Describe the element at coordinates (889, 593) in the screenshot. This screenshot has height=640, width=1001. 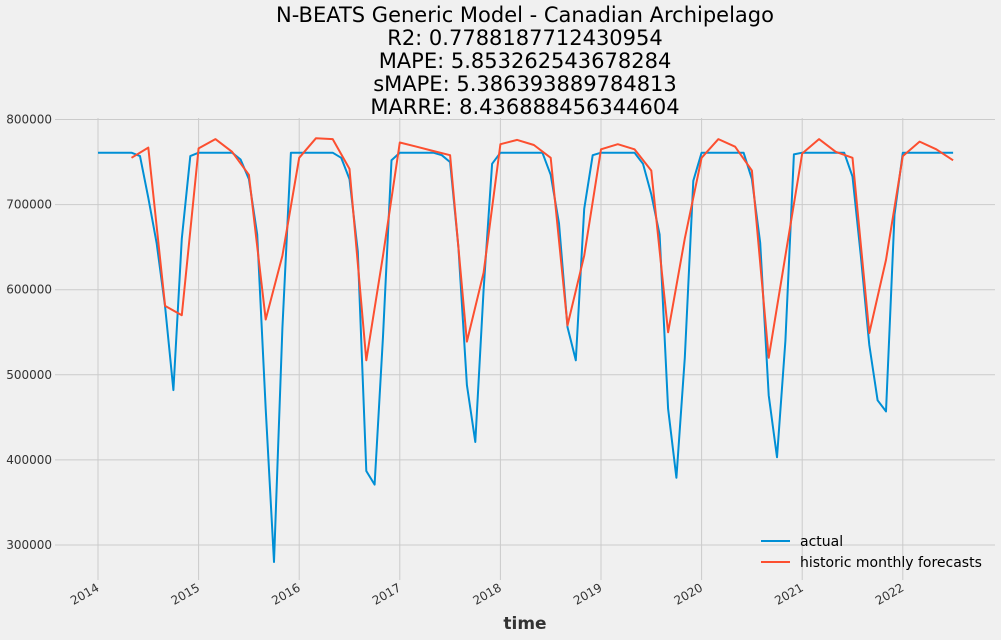
I see `x-tick-label: 2022` at that location.